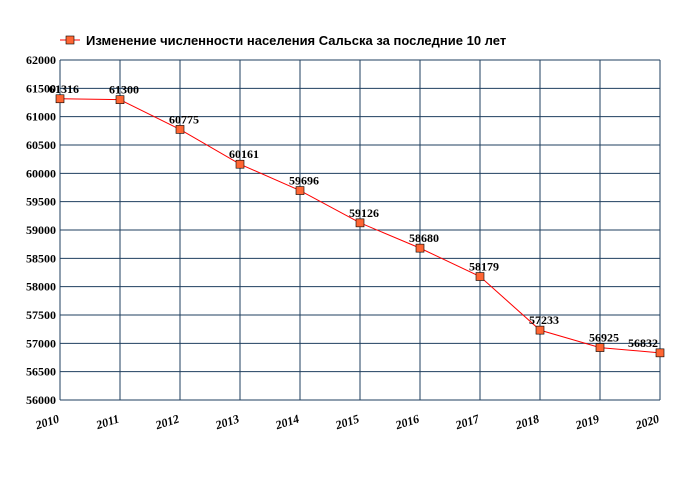 The image size is (680, 500). What do you see at coordinates (364, 213) in the screenshot?
I see `data-point-label: 59126` at bounding box center [364, 213].